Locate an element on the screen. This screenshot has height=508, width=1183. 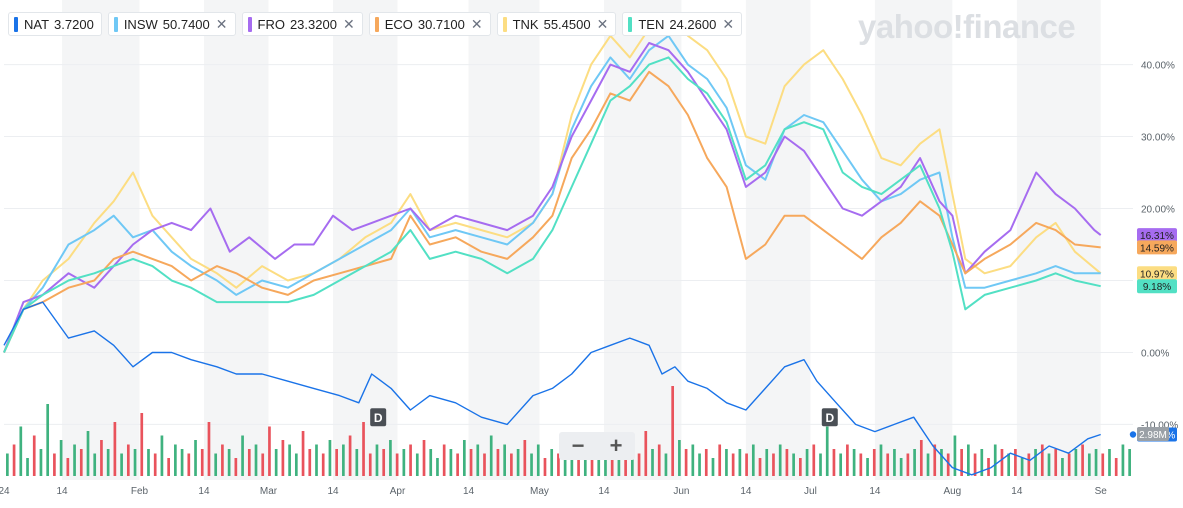
legend-chip-eco: ECO 30.7100 ✕ is located at coordinates (429, 24).